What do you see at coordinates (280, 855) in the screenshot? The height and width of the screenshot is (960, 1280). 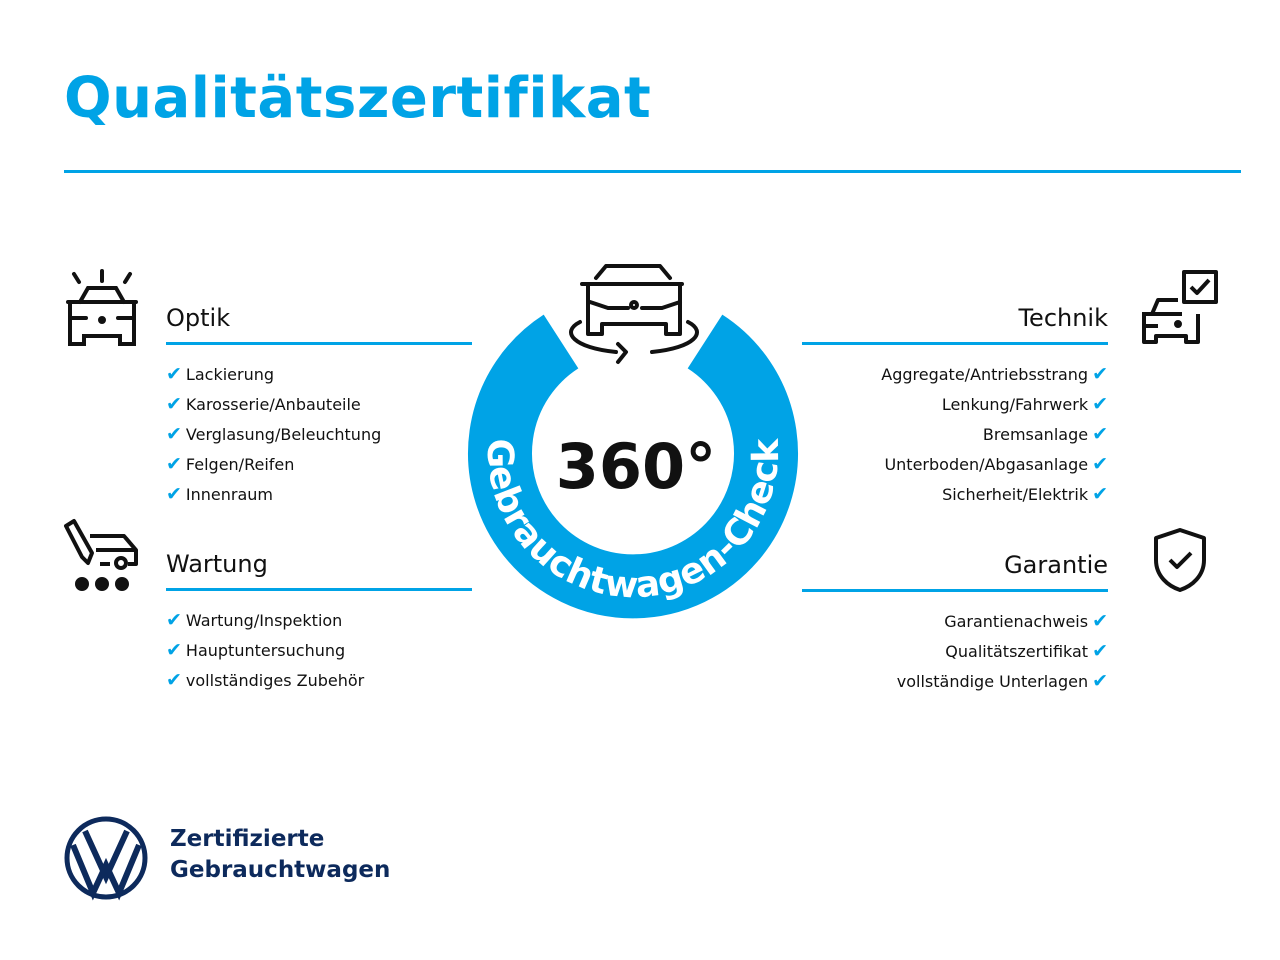 I see `footer-brand-text: Zertifizierte Gebrauchtwagen` at bounding box center [280, 855].